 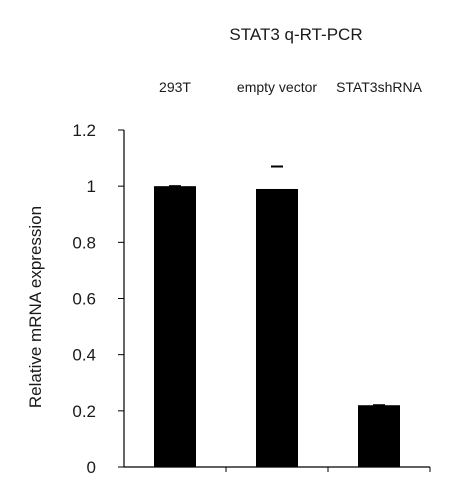 What do you see at coordinates (84, 411) in the screenshot?
I see `y-tick-label: 0.2` at bounding box center [84, 411].